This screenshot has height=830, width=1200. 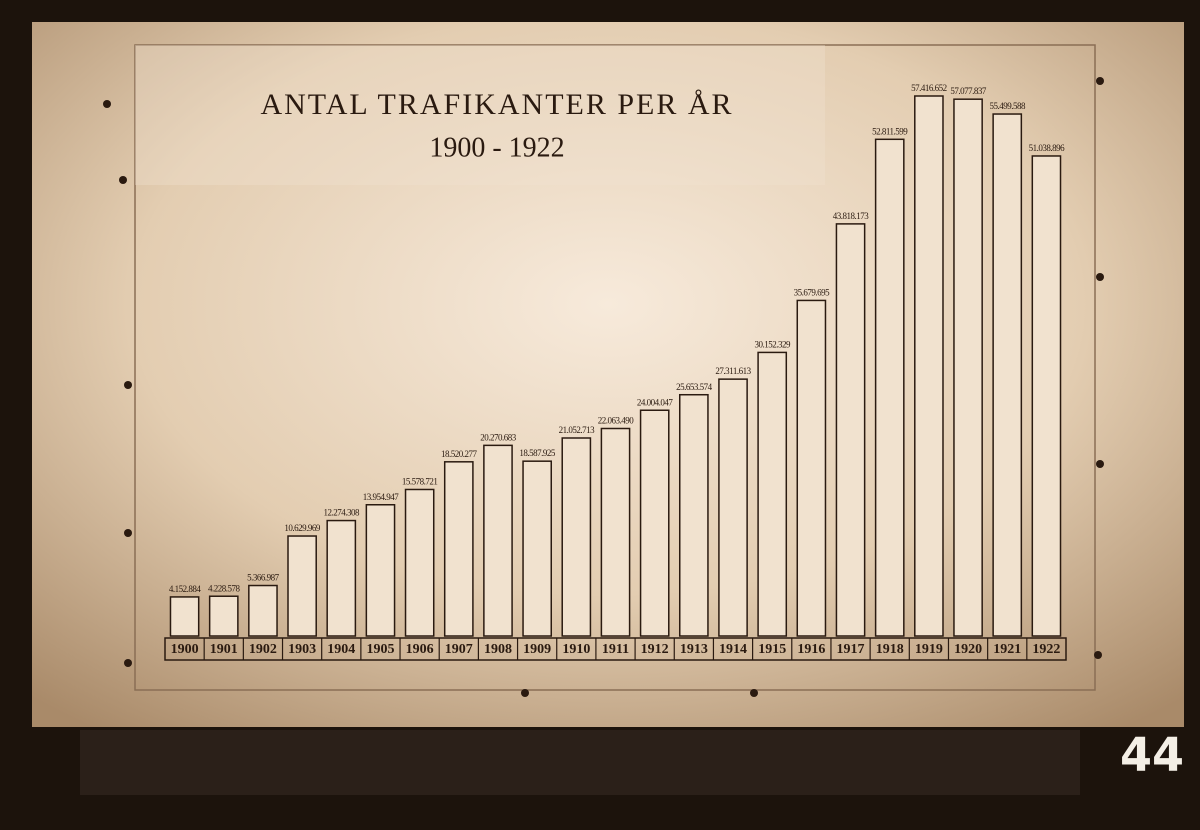 I want to click on x-tick-label: 1922, so click(x=1046, y=649).